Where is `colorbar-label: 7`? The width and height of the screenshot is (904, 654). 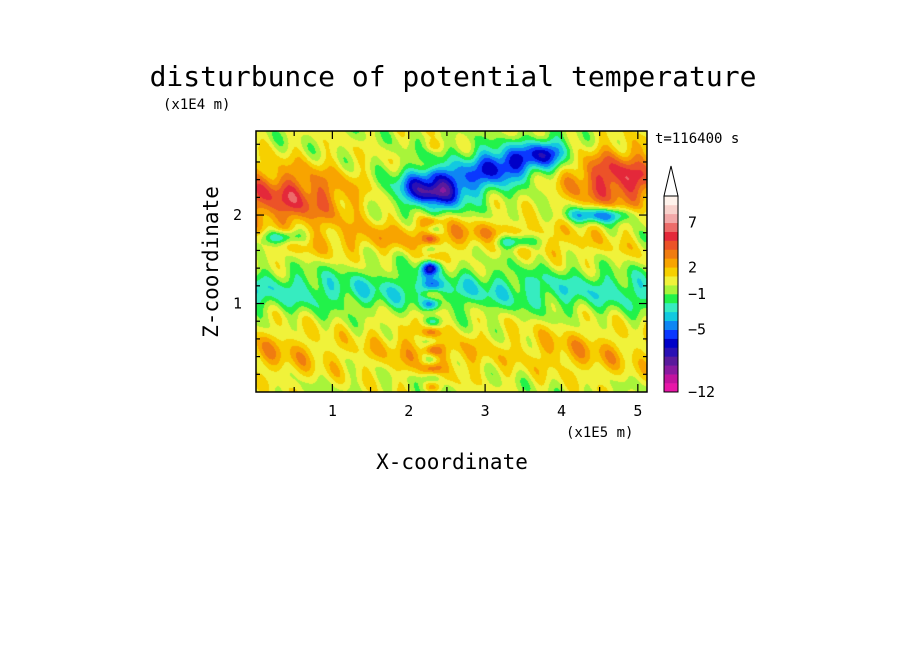
colorbar-label: 7 is located at coordinates (692, 223).